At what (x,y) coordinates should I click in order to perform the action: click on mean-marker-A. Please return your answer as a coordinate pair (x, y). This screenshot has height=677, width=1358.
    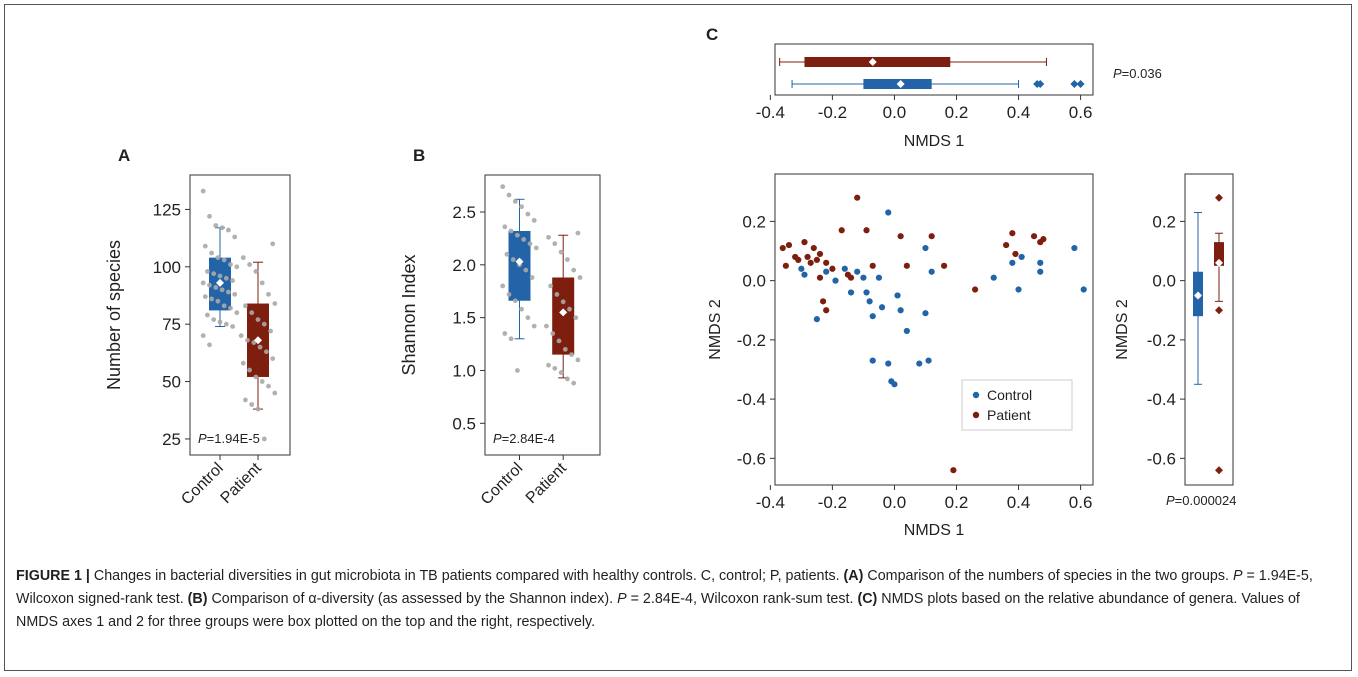
    Looking at the image, I should click on (258, 340).